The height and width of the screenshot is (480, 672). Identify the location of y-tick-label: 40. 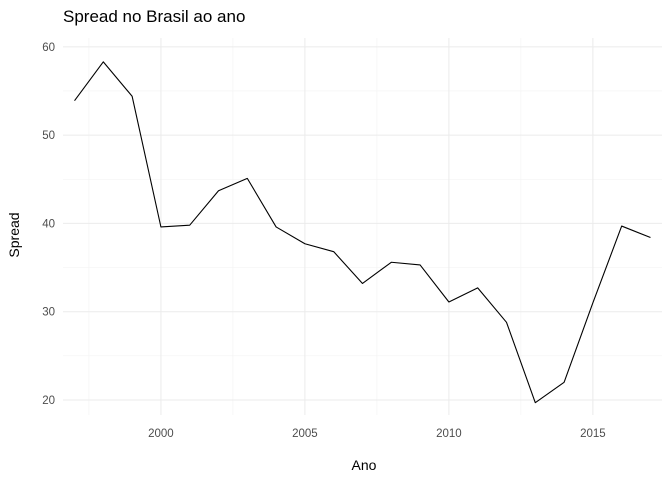
(48, 224).